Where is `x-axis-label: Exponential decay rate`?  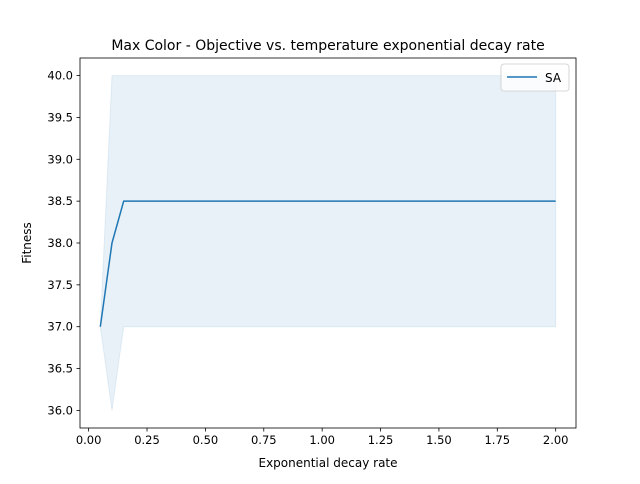
x-axis-label: Exponential decay rate is located at coordinates (327, 463).